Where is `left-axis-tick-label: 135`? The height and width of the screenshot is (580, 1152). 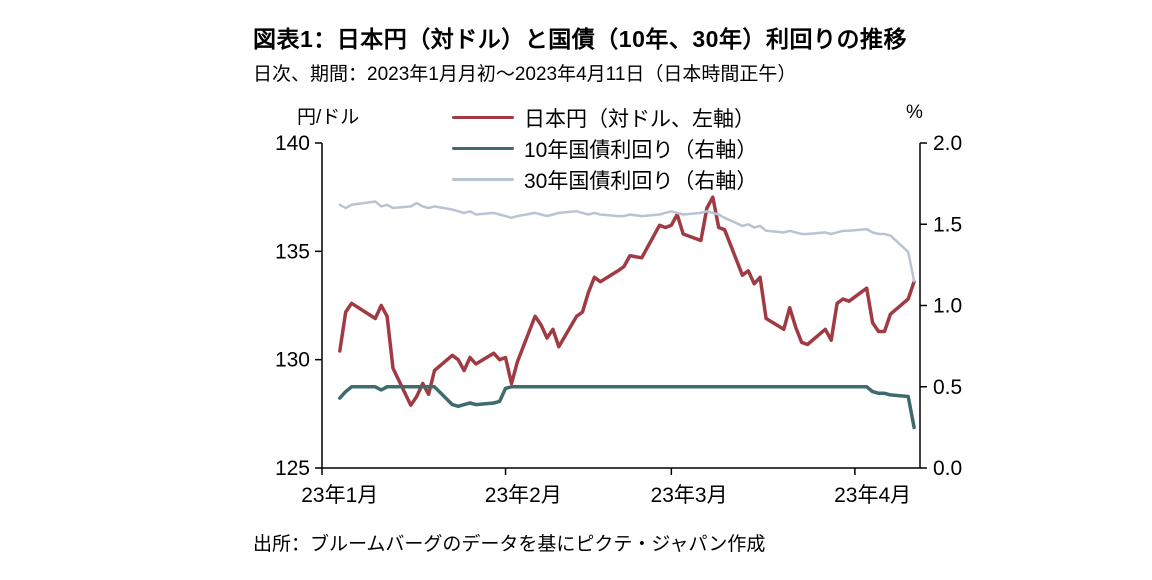
left-axis-tick-label: 135 is located at coordinates (292, 251).